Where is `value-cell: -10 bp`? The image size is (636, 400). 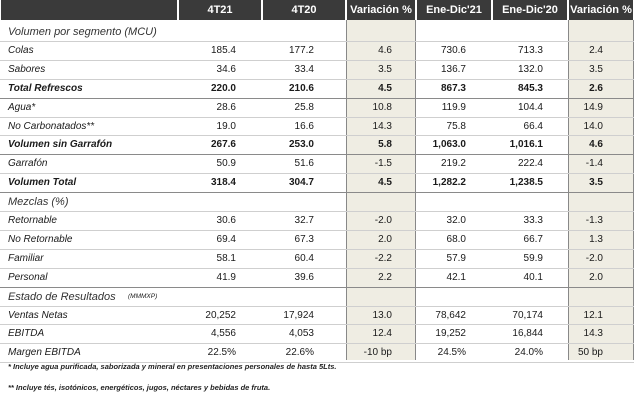 value-cell: -10 bp is located at coordinates (377, 353).